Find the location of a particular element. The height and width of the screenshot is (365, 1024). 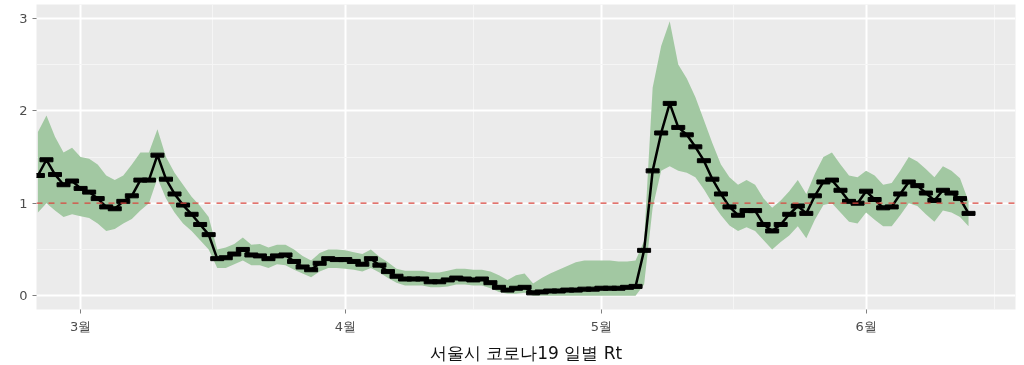

y-tick-label: 3 is located at coordinates (23, 18).